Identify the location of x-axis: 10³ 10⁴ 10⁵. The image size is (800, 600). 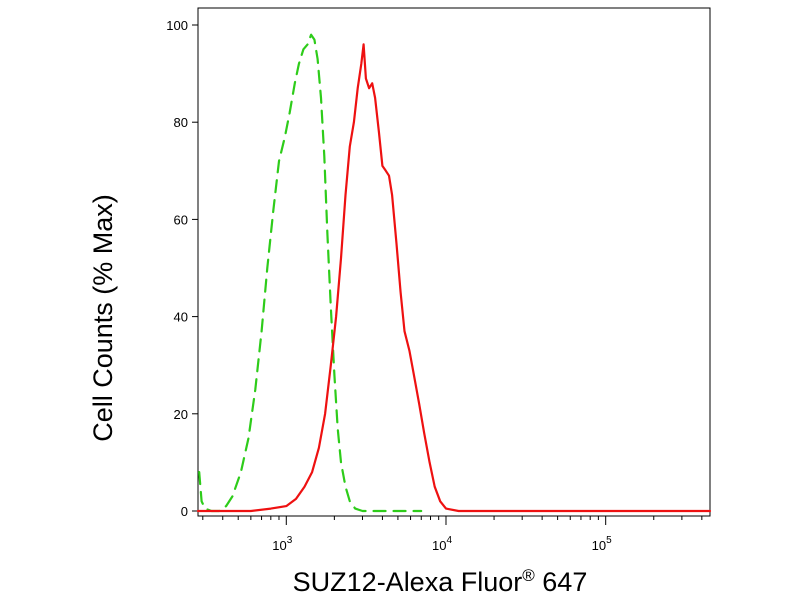
(452, 534).